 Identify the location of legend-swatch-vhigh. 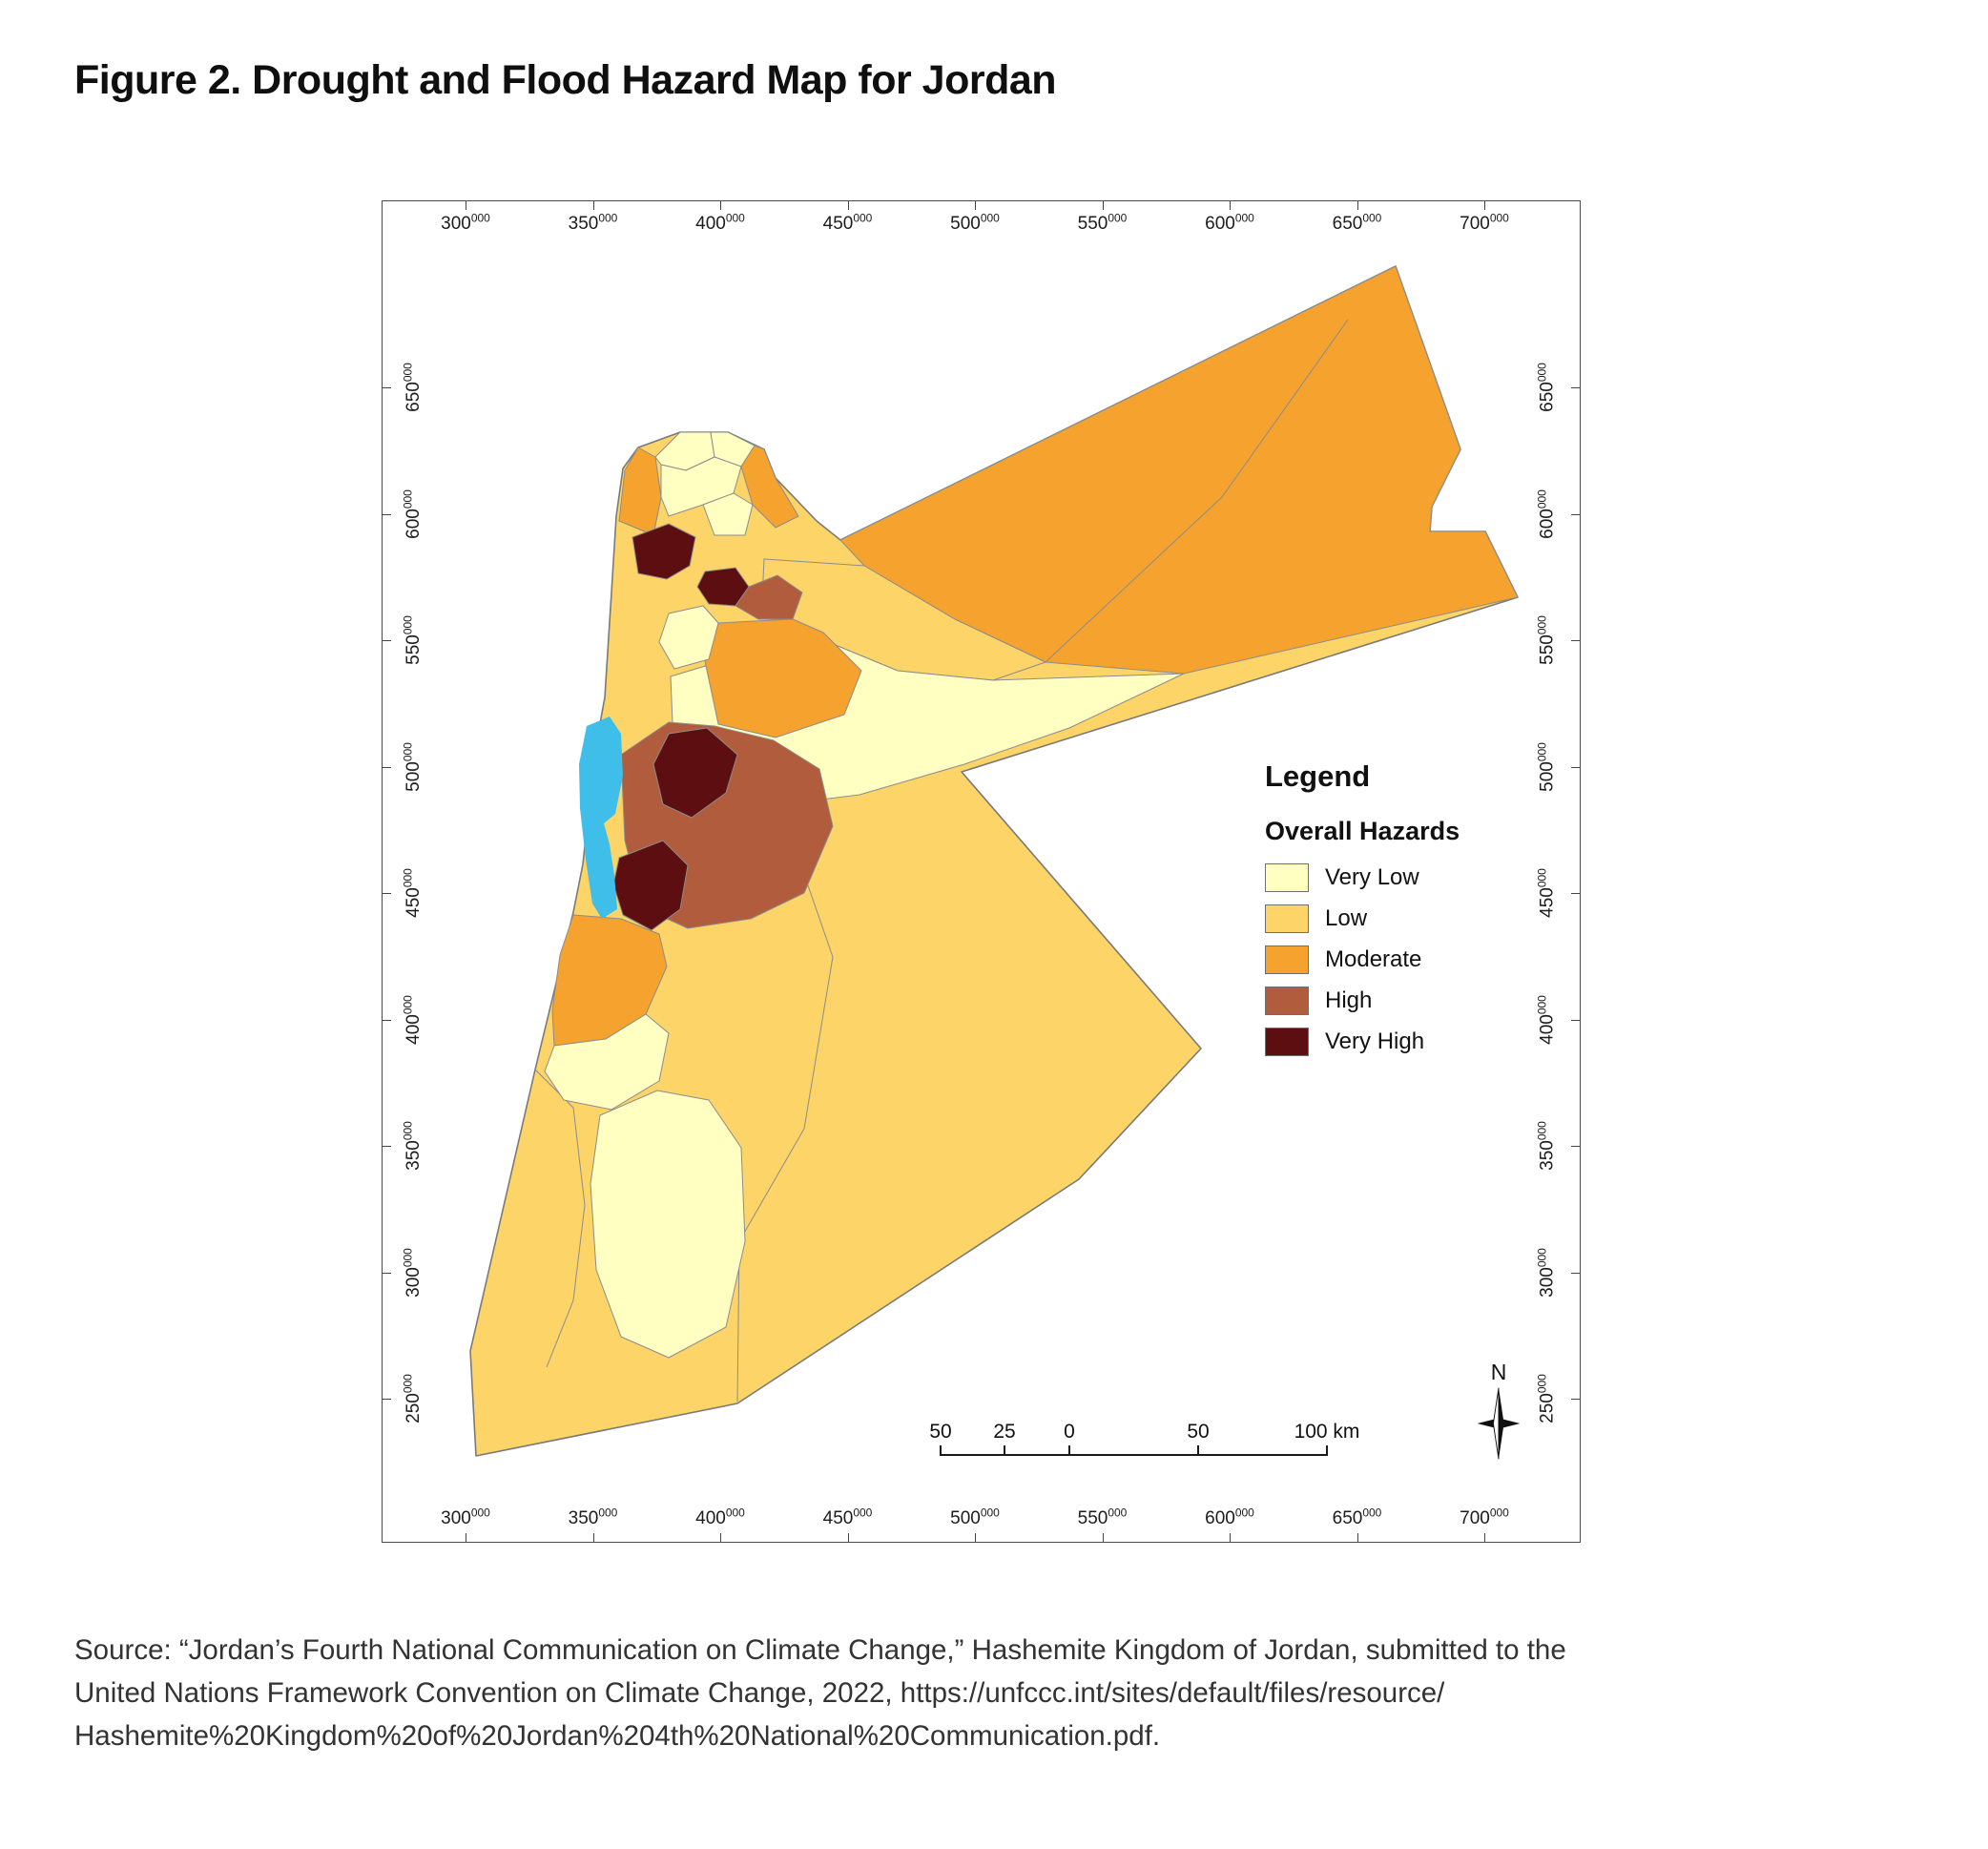
(1287, 1042).